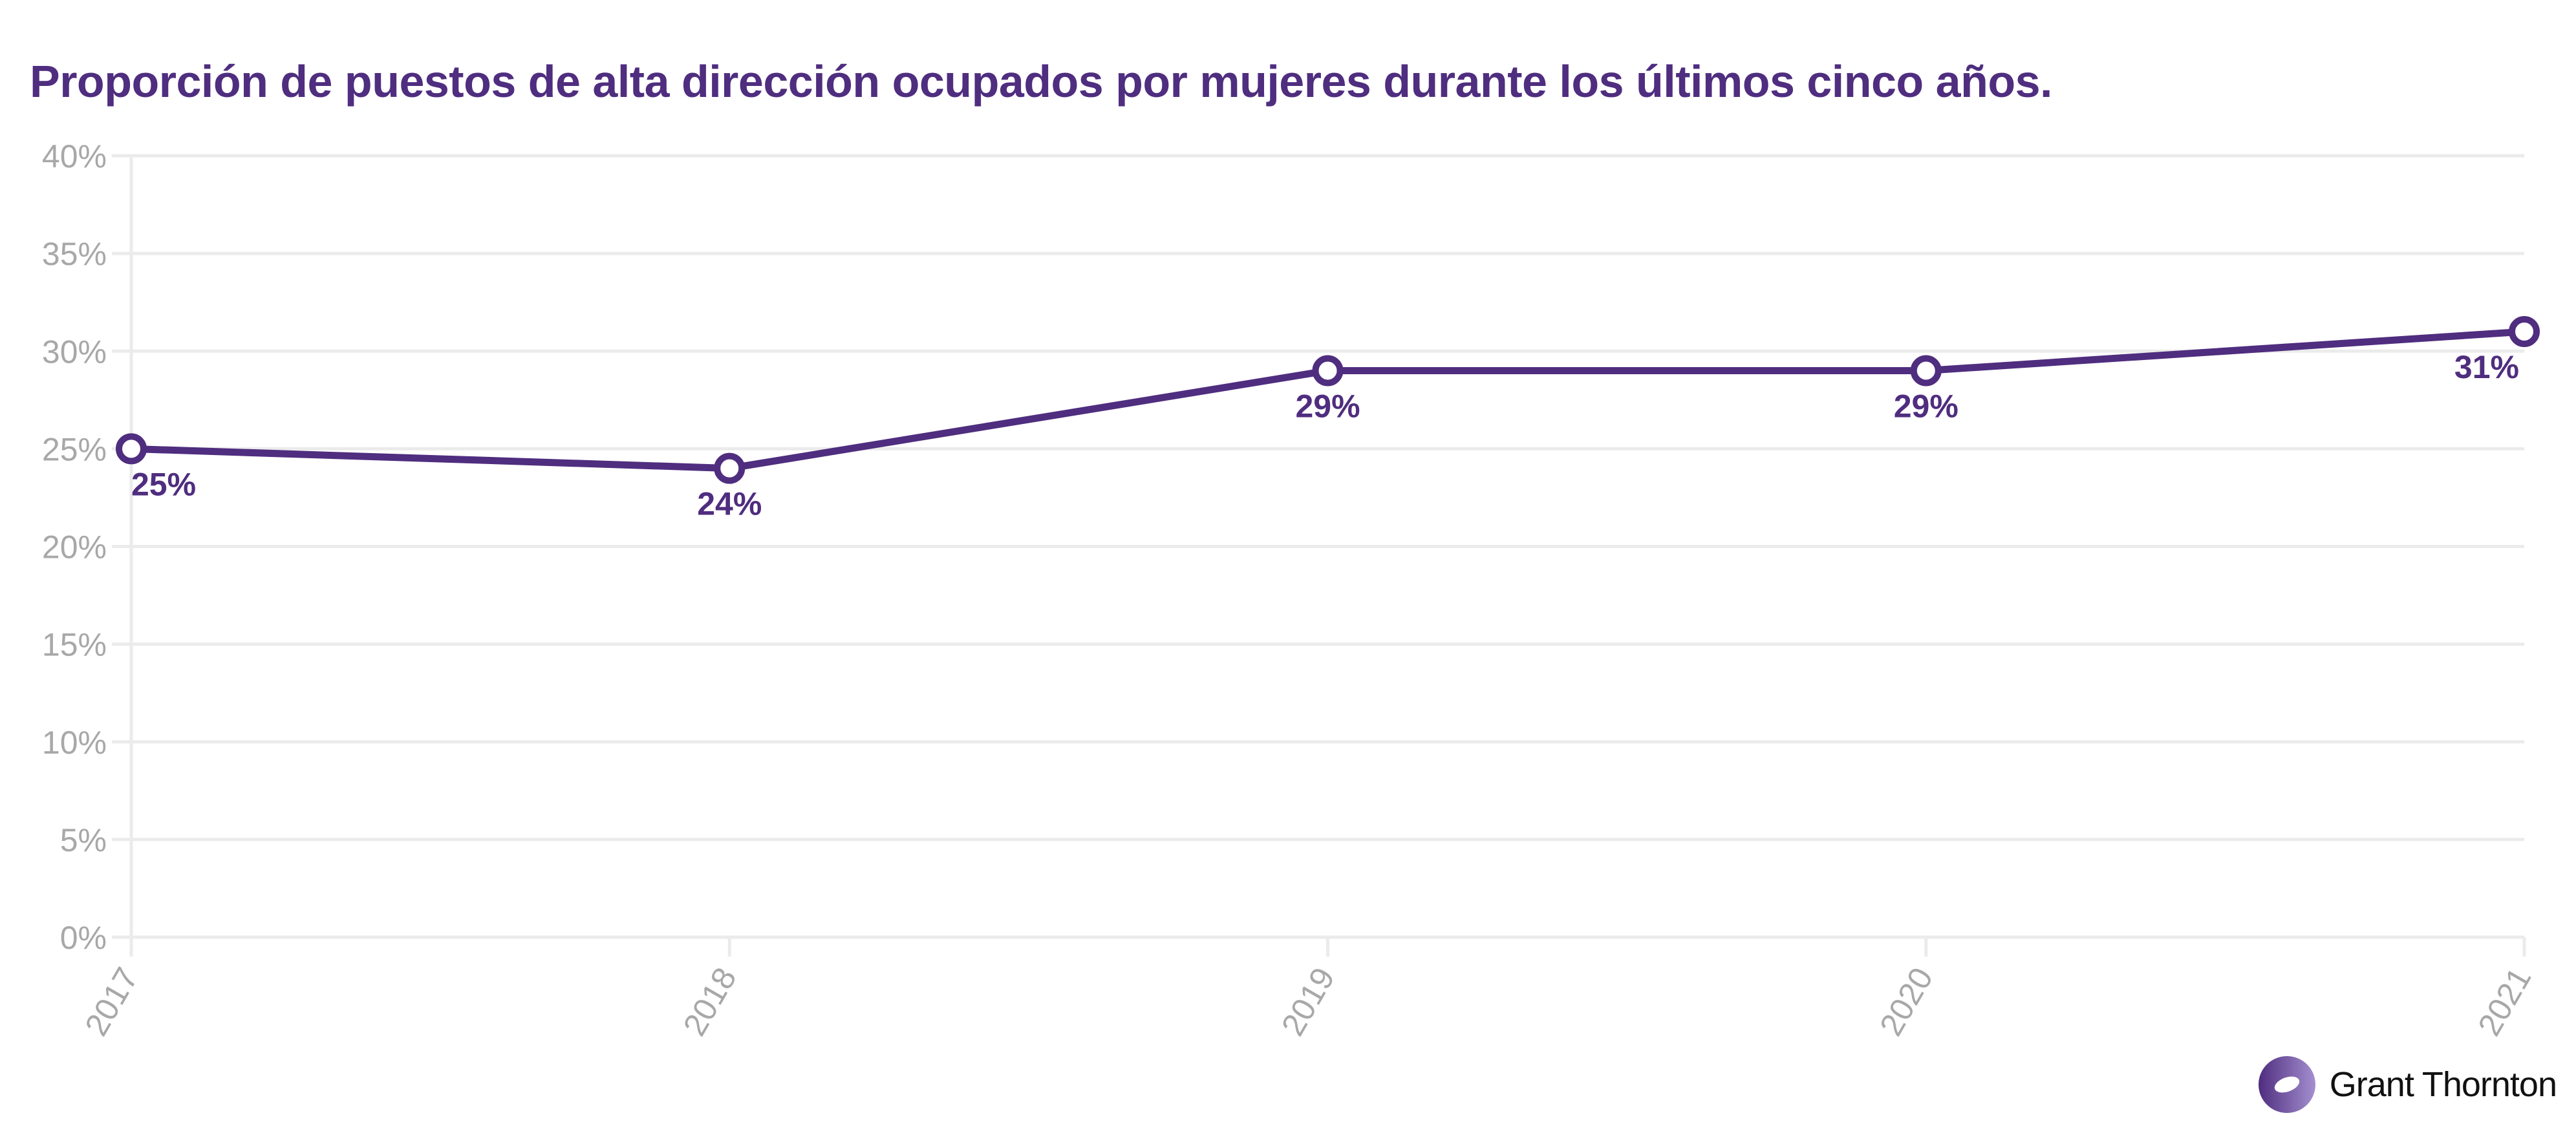  What do you see at coordinates (74, 743) in the screenshot?
I see `y-tick-label: 10%` at bounding box center [74, 743].